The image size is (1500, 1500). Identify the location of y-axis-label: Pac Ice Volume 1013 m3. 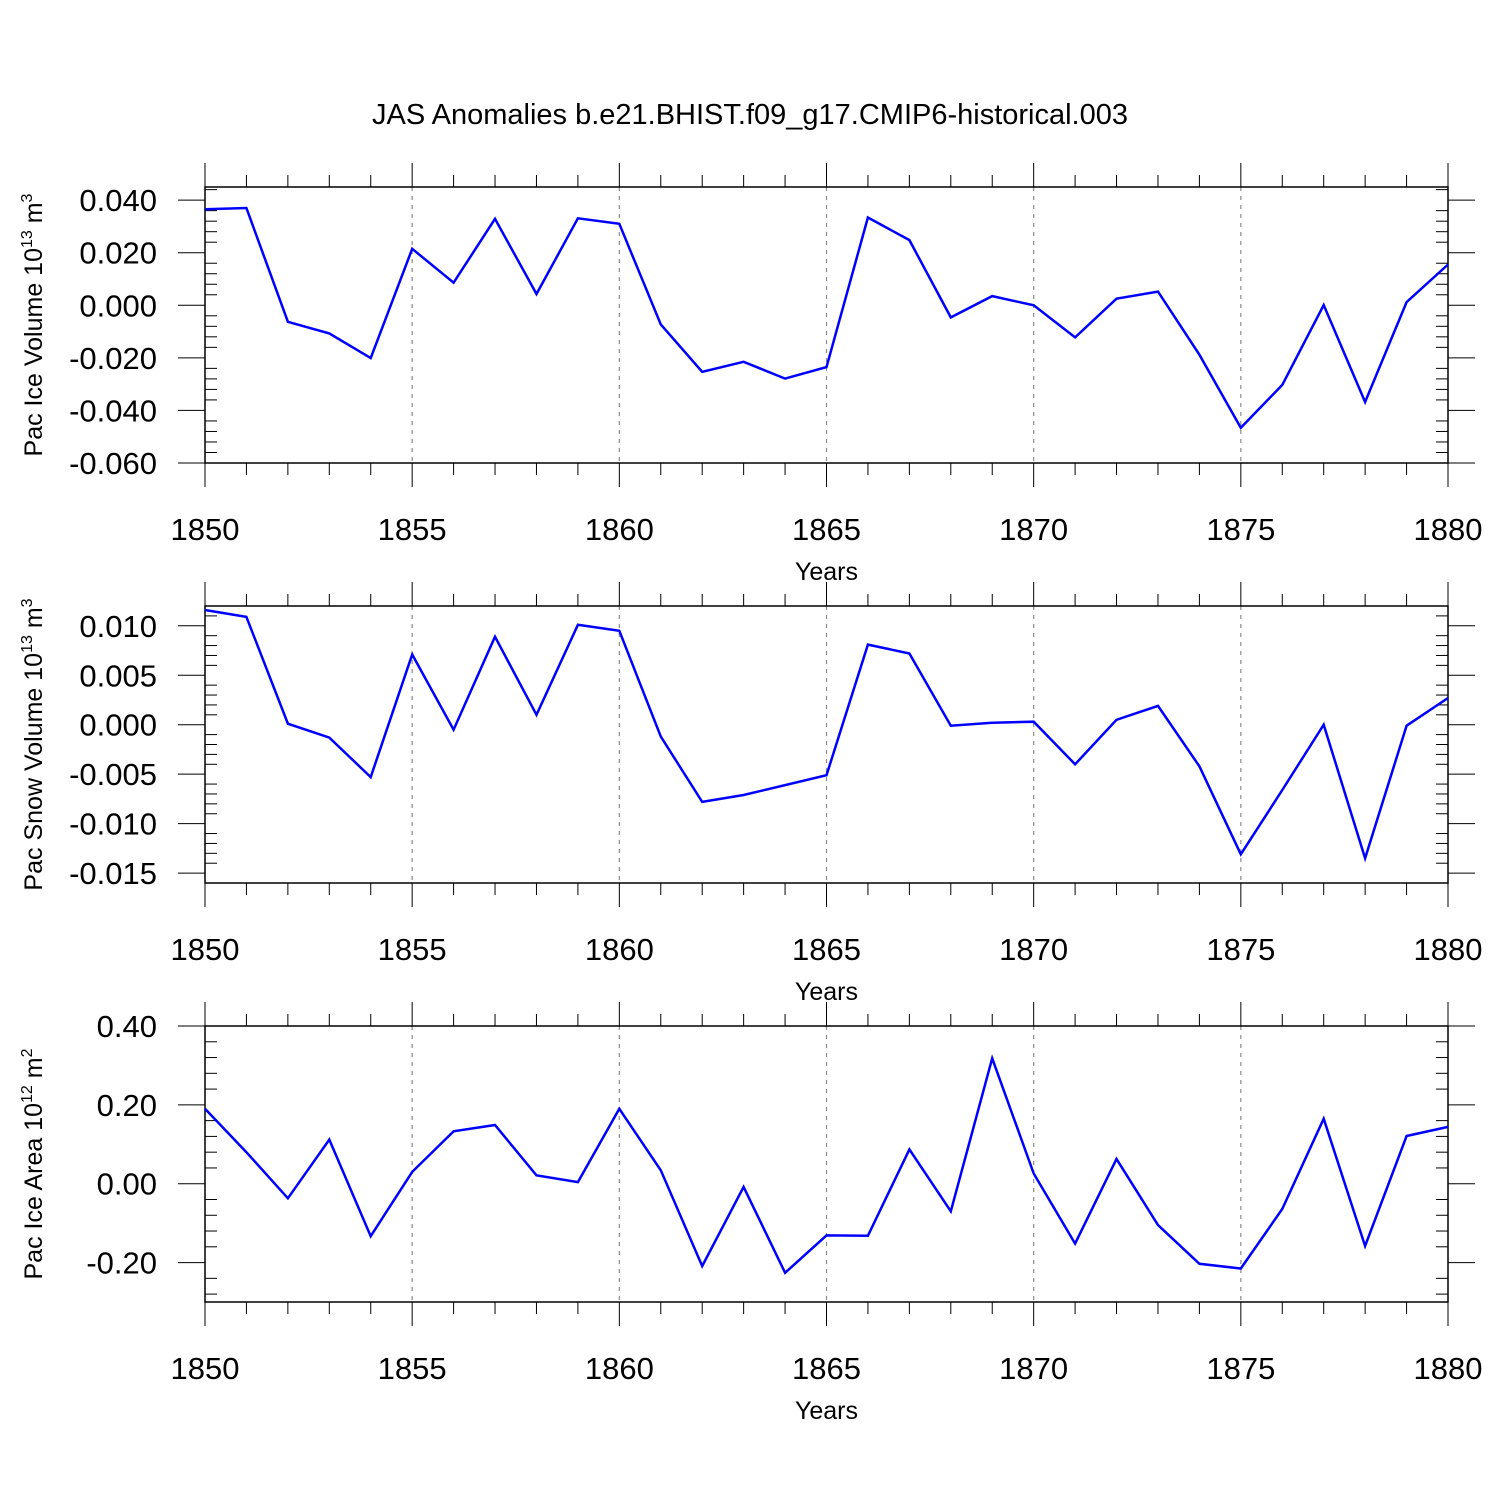
(33, 324).